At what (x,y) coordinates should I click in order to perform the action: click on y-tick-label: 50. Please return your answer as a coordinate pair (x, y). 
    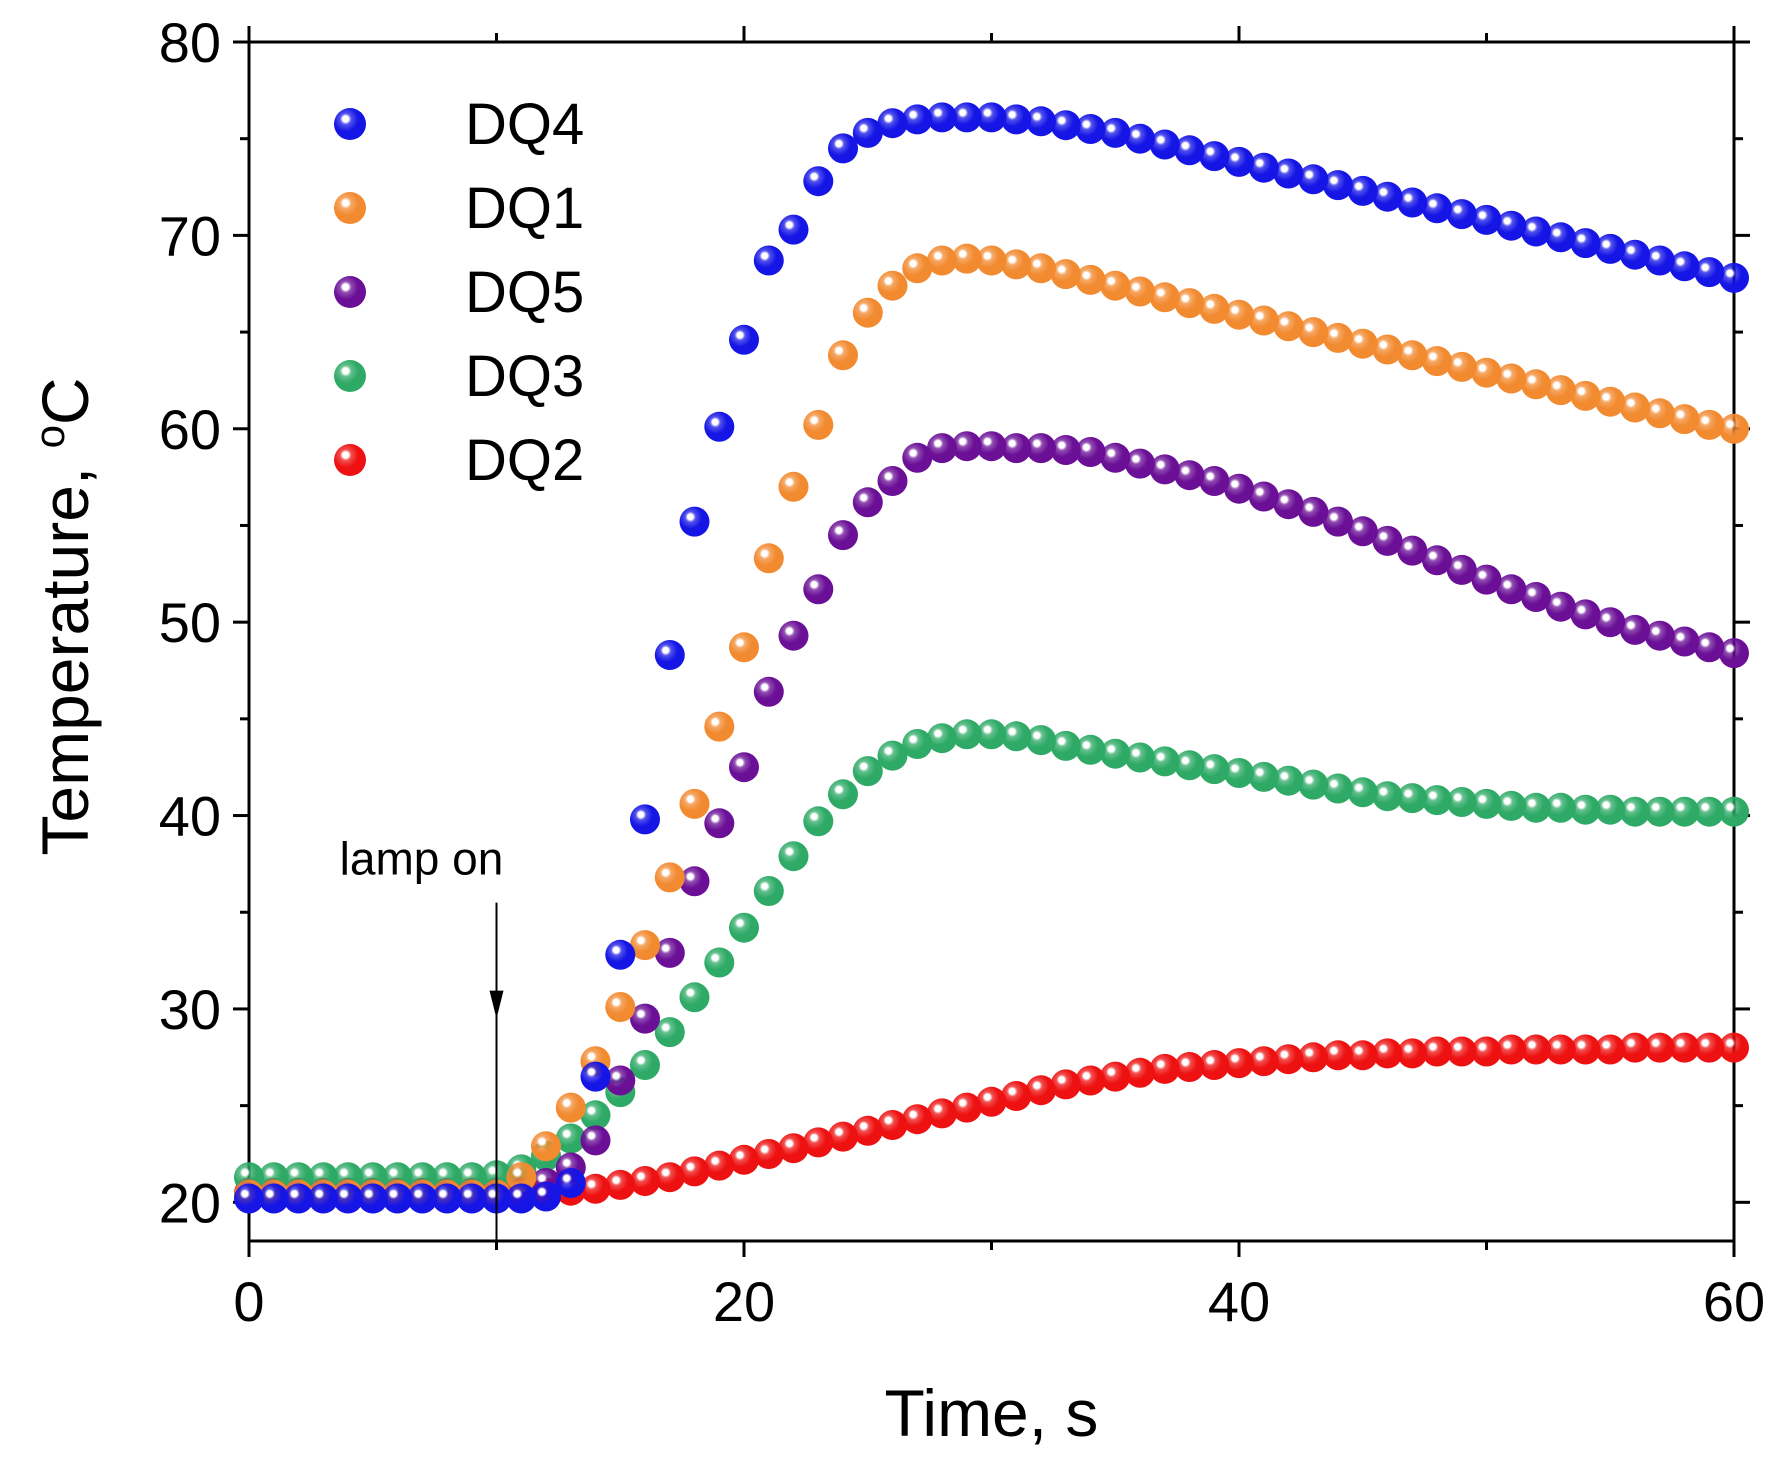
    Looking at the image, I should click on (190, 622).